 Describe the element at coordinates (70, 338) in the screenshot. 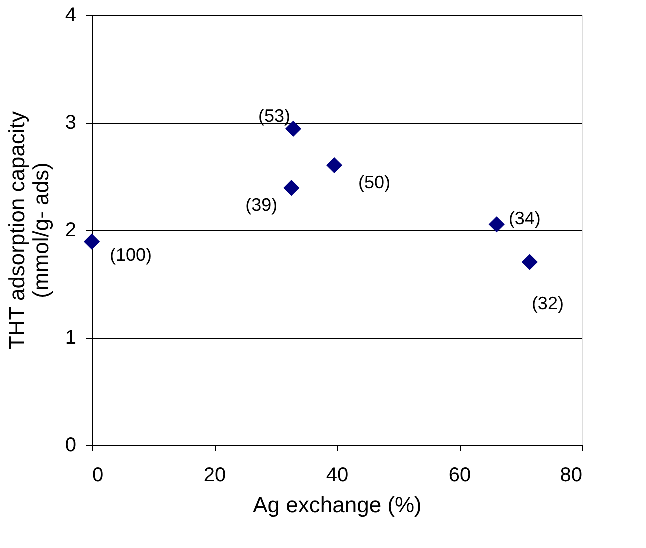

I see `y-tick-label: 1` at that location.